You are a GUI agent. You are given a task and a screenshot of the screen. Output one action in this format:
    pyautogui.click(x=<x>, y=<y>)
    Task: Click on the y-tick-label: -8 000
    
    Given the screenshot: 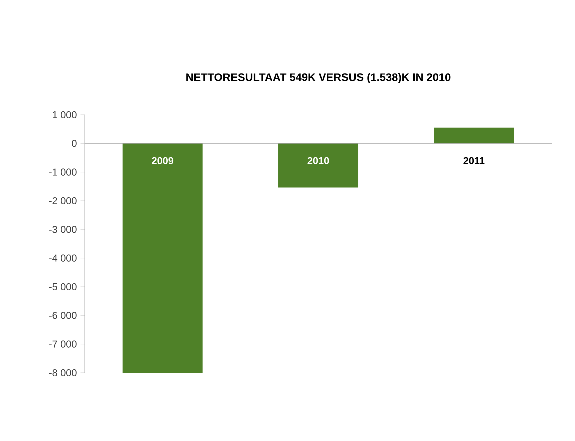 What is the action you would take?
    pyautogui.click(x=63, y=373)
    